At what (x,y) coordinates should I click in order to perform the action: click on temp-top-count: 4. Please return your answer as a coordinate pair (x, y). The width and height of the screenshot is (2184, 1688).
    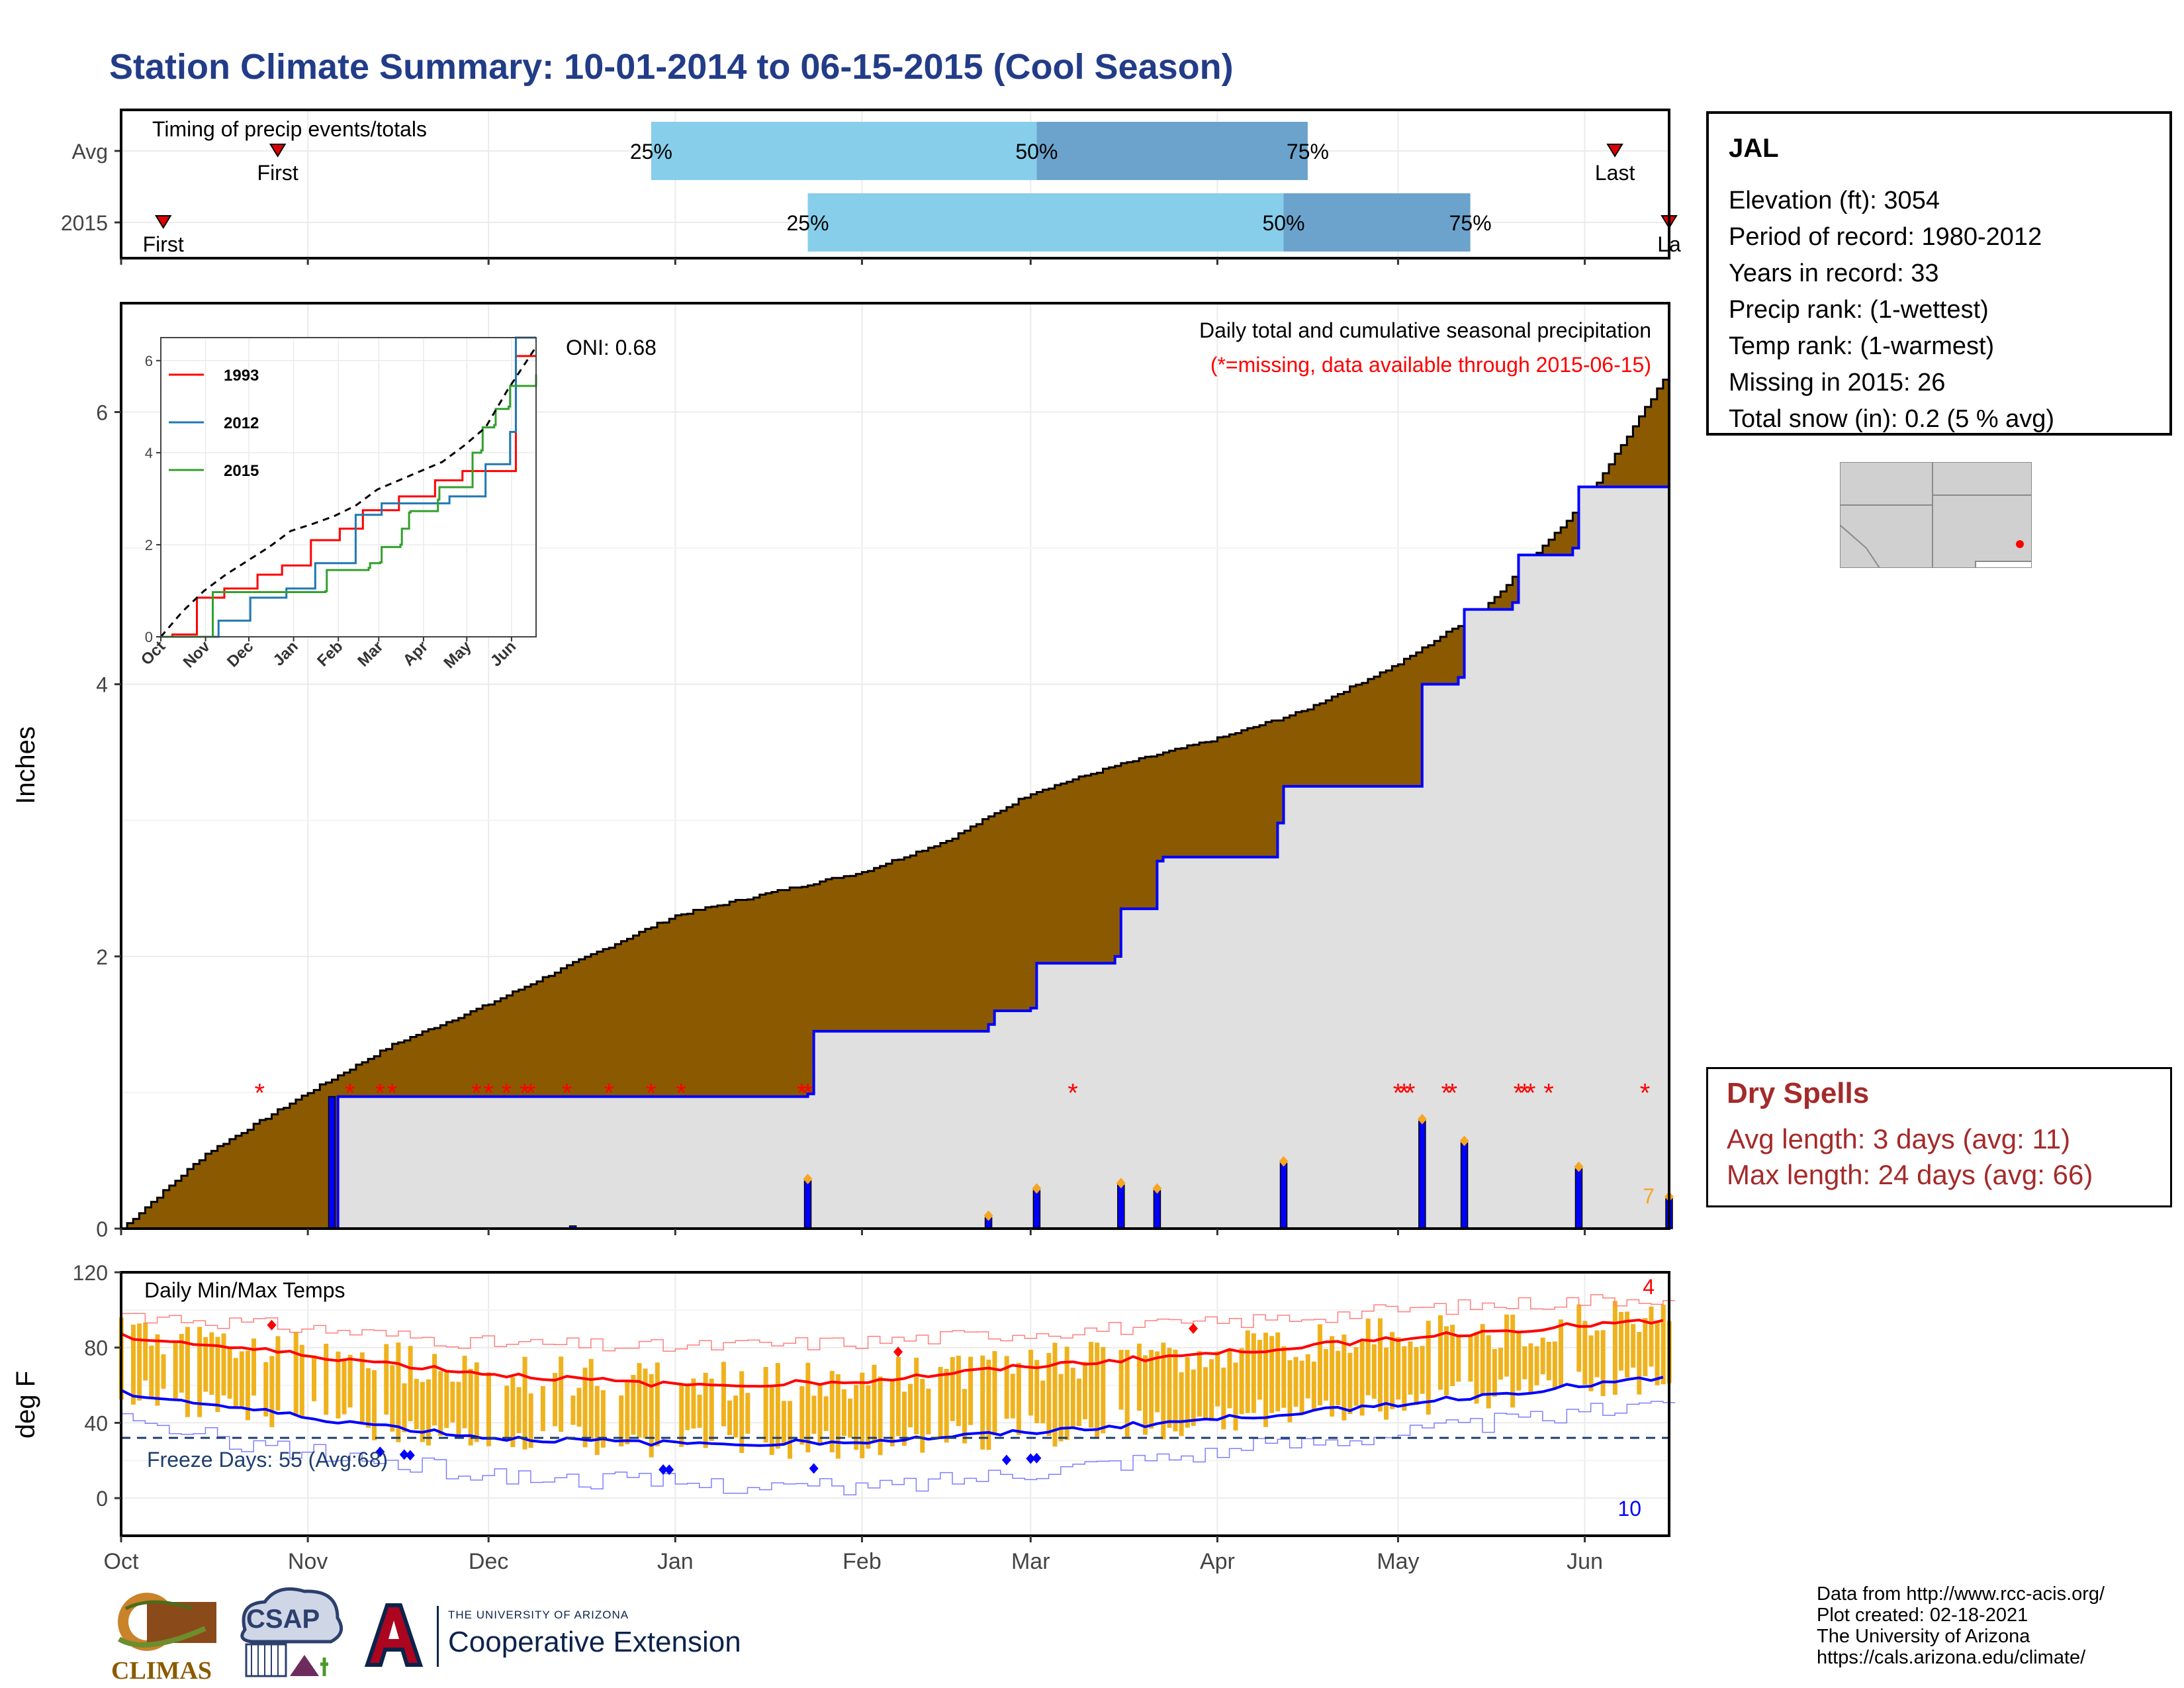
    Looking at the image, I should click on (1649, 1287).